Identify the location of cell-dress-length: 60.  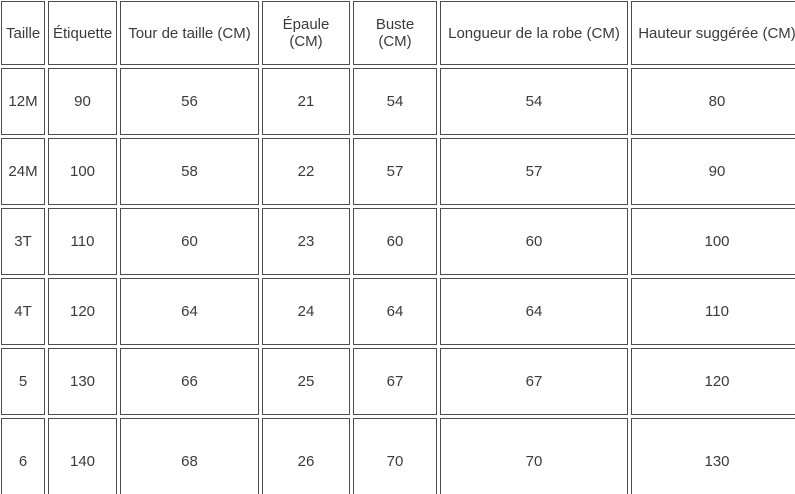
(534, 241).